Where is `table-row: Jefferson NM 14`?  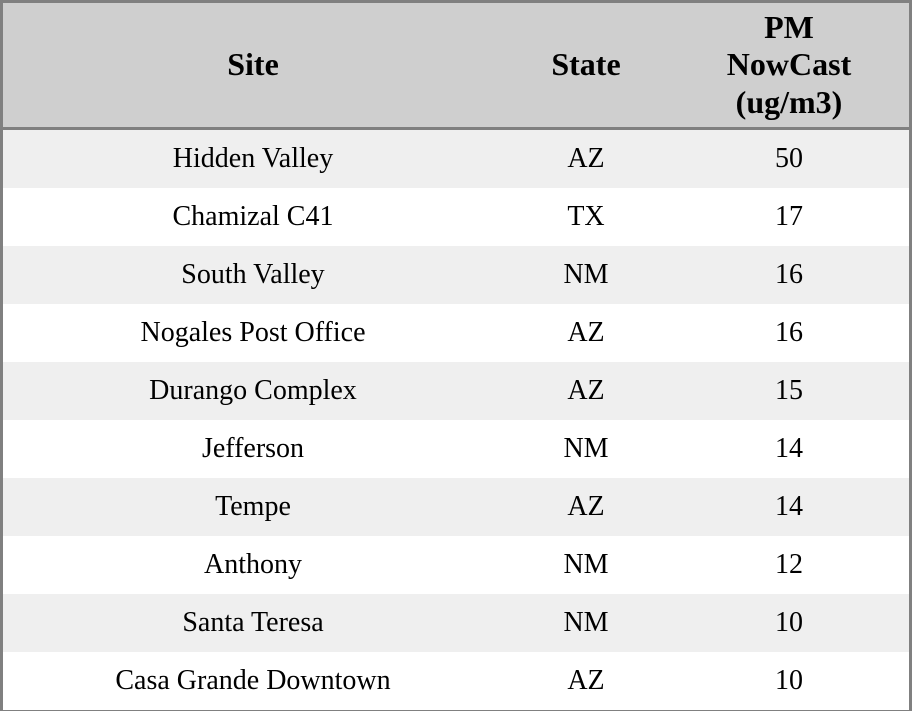 table-row: Jefferson NM 14 is located at coordinates (456, 449).